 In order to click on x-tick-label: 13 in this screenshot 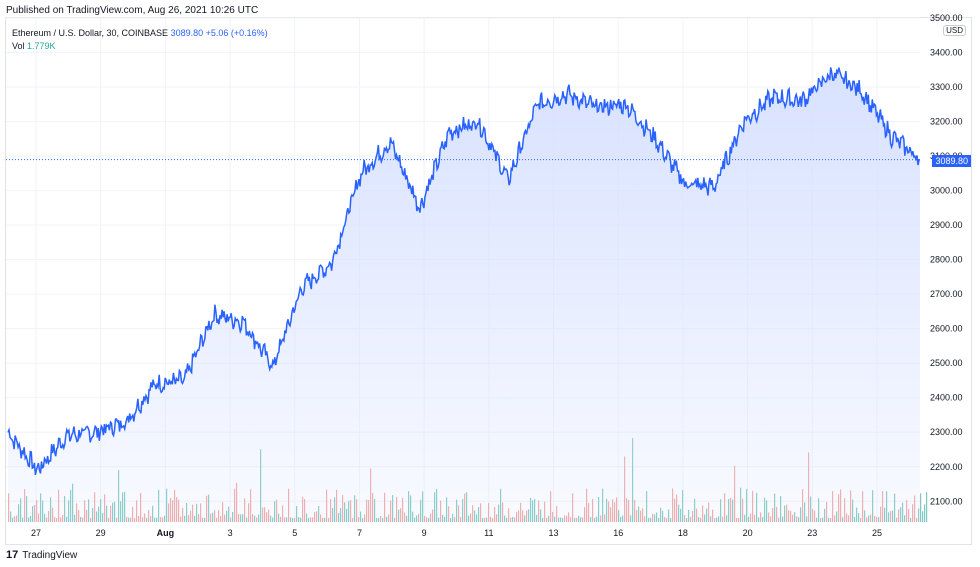, I will do `click(554, 533)`.